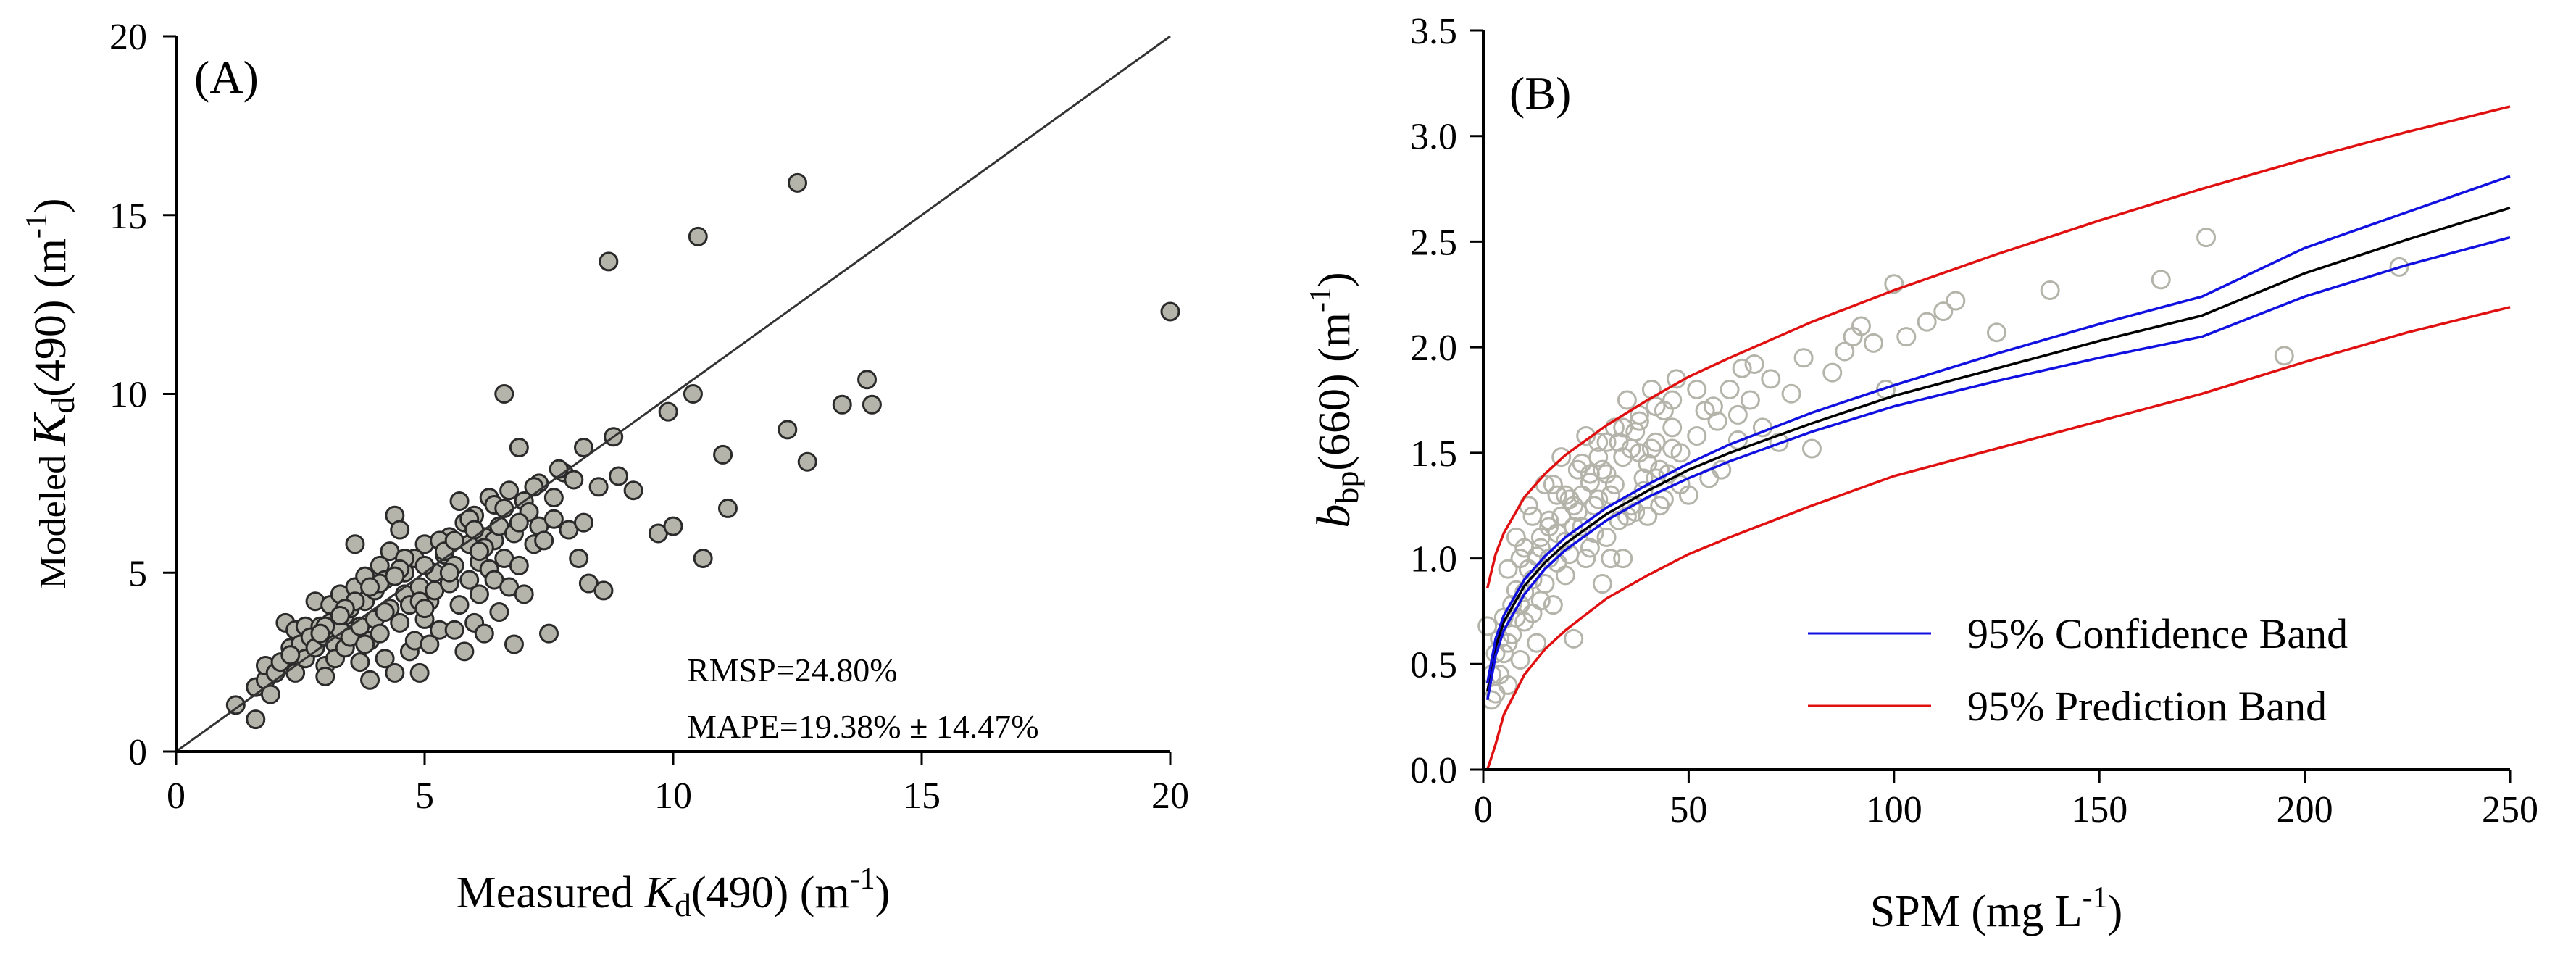  What do you see at coordinates (1433, 31) in the screenshot?
I see `panel-b-y-tick-label: 3.5` at bounding box center [1433, 31].